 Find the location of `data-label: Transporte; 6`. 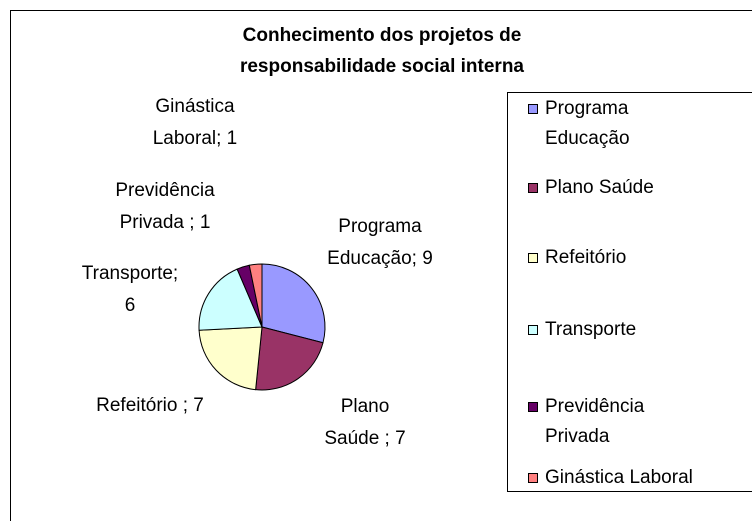

data-label: Transporte; 6 is located at coordinates (130, 289).